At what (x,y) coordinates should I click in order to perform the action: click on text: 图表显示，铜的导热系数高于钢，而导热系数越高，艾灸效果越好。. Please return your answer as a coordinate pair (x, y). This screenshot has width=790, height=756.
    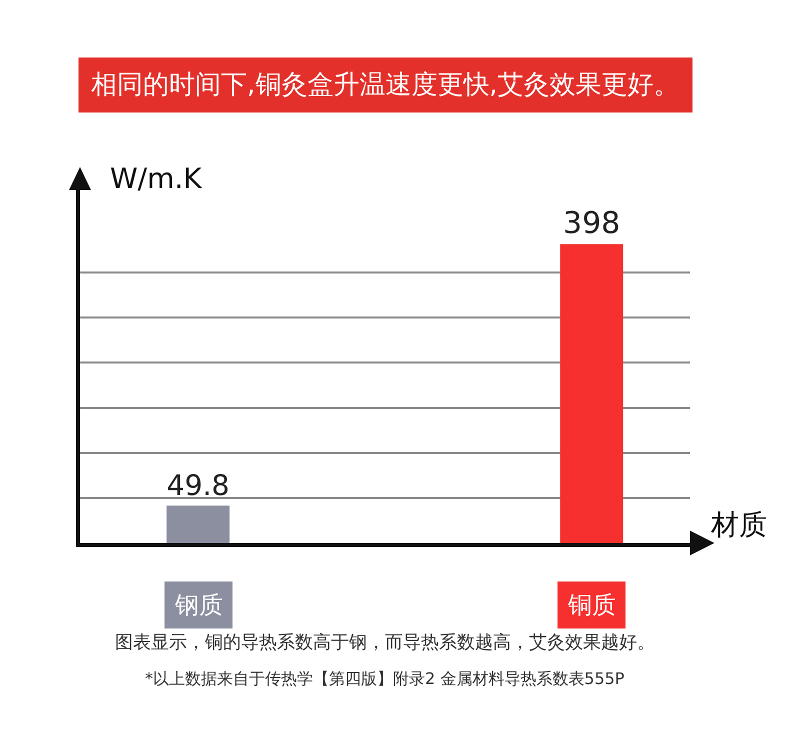
    Looking at the image, I should click on (385, 642).